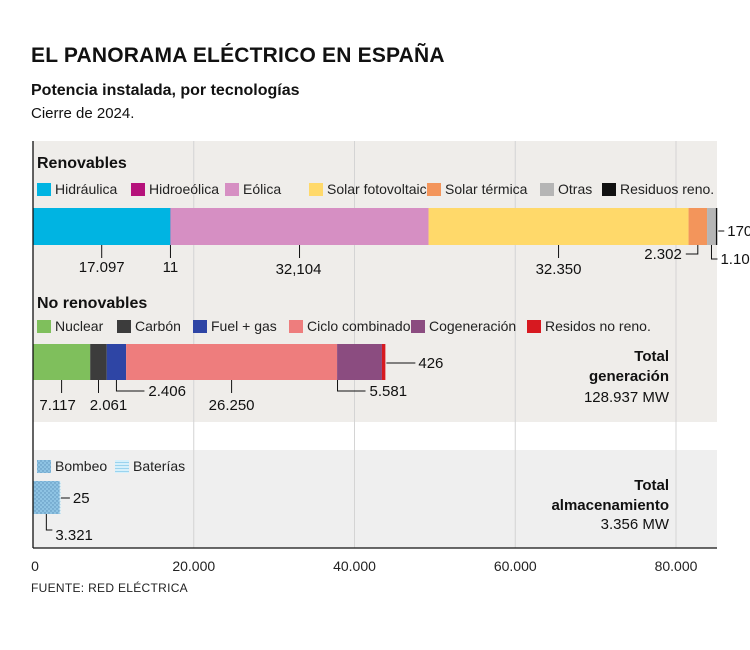  What do you see at coordinates (165, 90) in the screenshot?
I see `chart-subtitle: Potencia instalada, por tecnologías` at bounding box center [165, 90].